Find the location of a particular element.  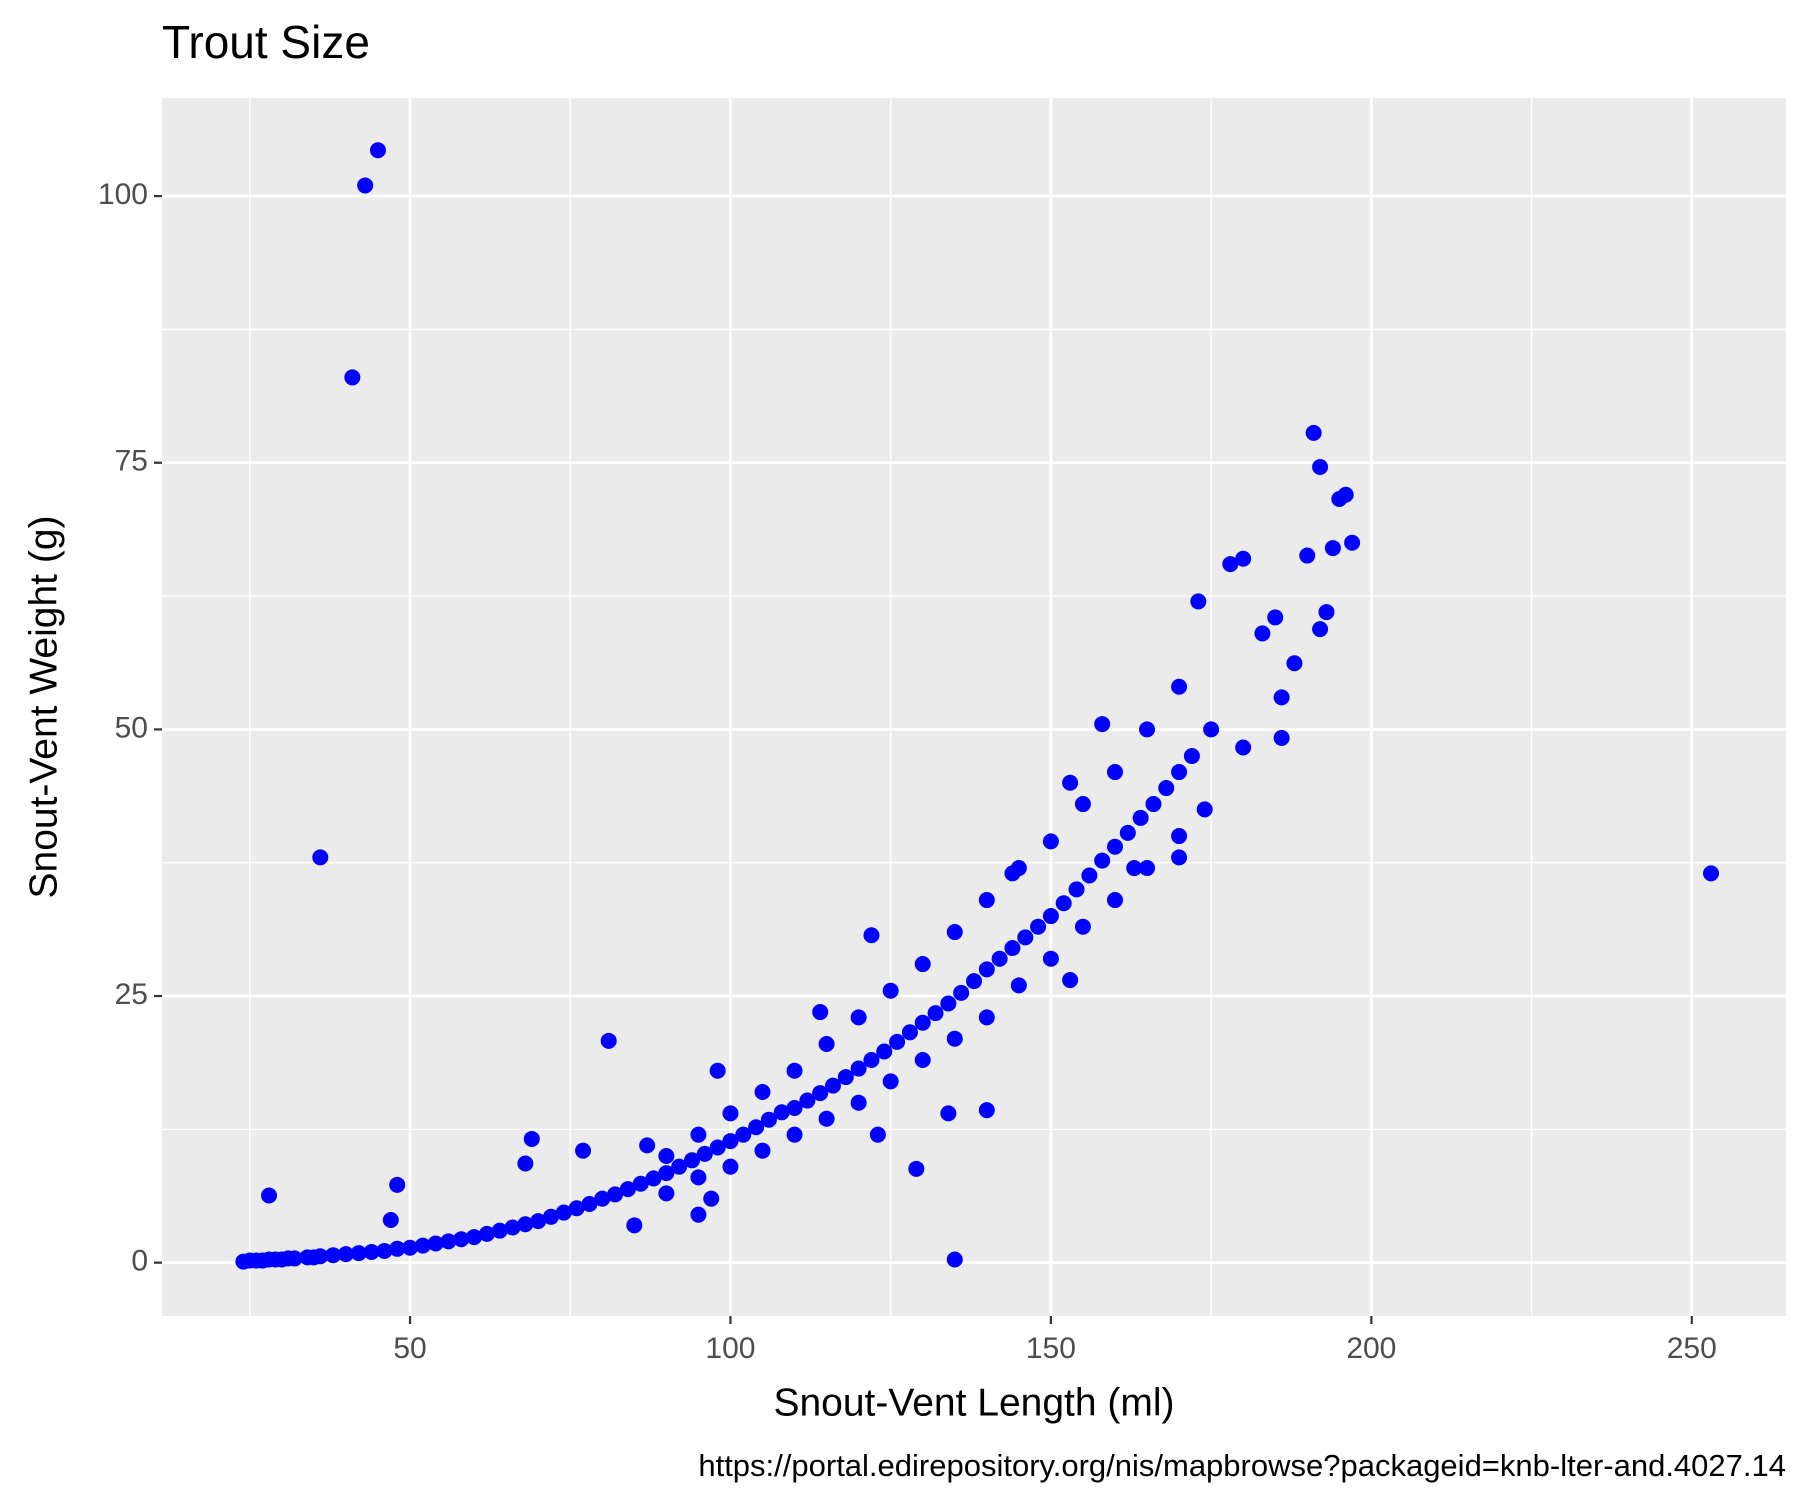

y-tick-label: 100 is located at coordinates (123, 194).